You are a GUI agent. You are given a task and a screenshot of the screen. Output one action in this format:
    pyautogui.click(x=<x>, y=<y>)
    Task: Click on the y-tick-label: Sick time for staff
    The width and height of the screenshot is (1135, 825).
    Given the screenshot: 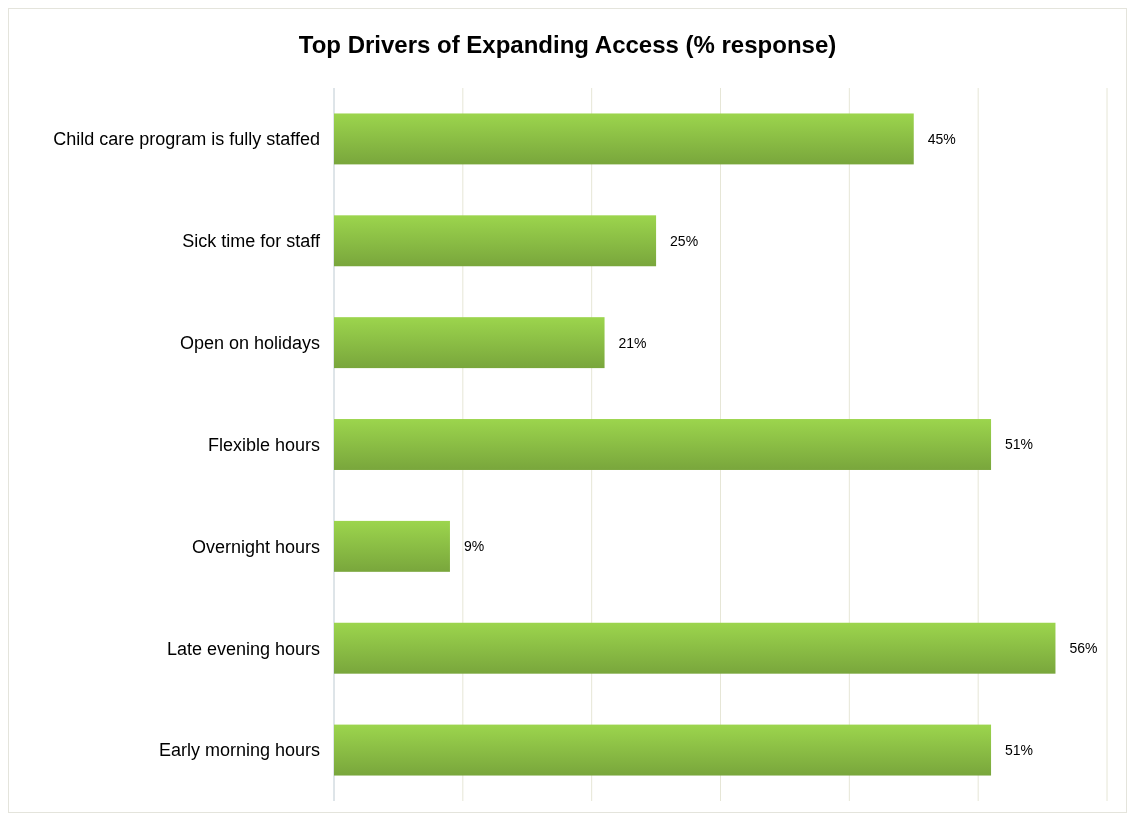 What is the action you would take?
    pyautogui.click(x=251, y=241)
    